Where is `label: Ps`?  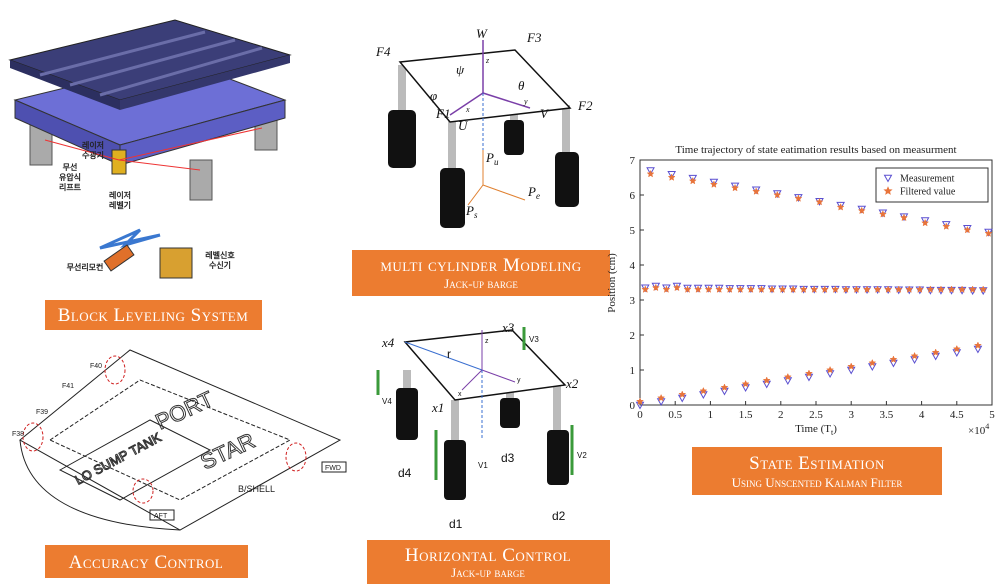
label: Ps is located at coordinates (471, 211).